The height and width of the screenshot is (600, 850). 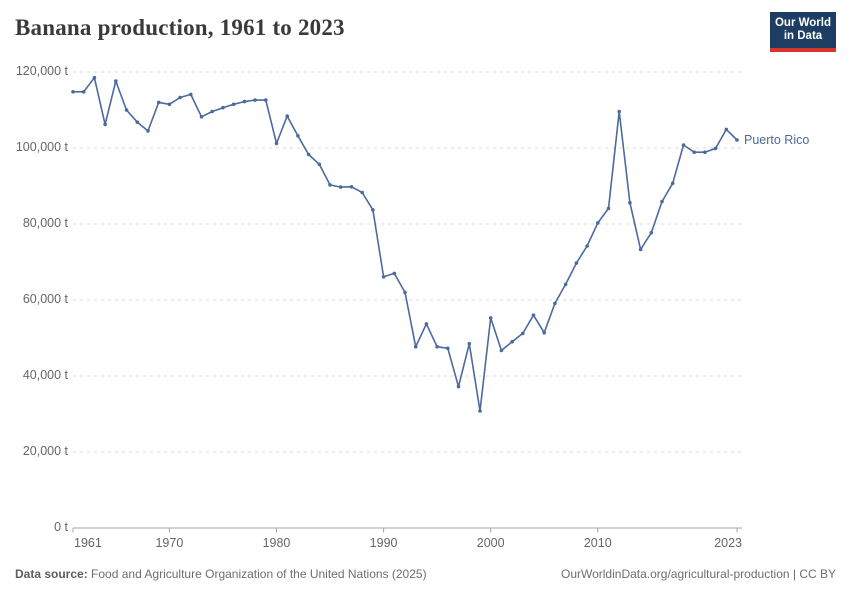 What do you see at coordinates (276, 543) in the screenshot?
I see `x-axis-label: 1980` at bounding box center [276, 543].